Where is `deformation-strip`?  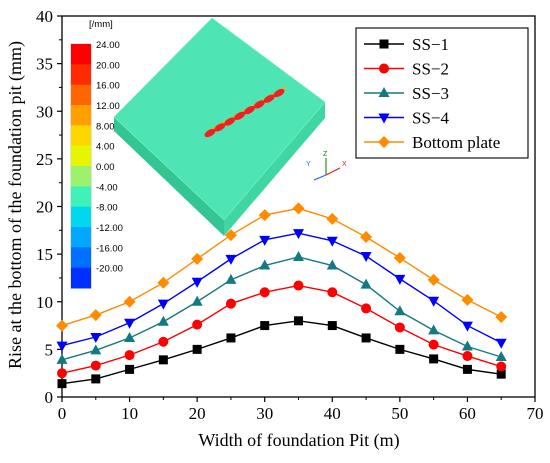 deformation-strip is located at coordinates (246, 111).